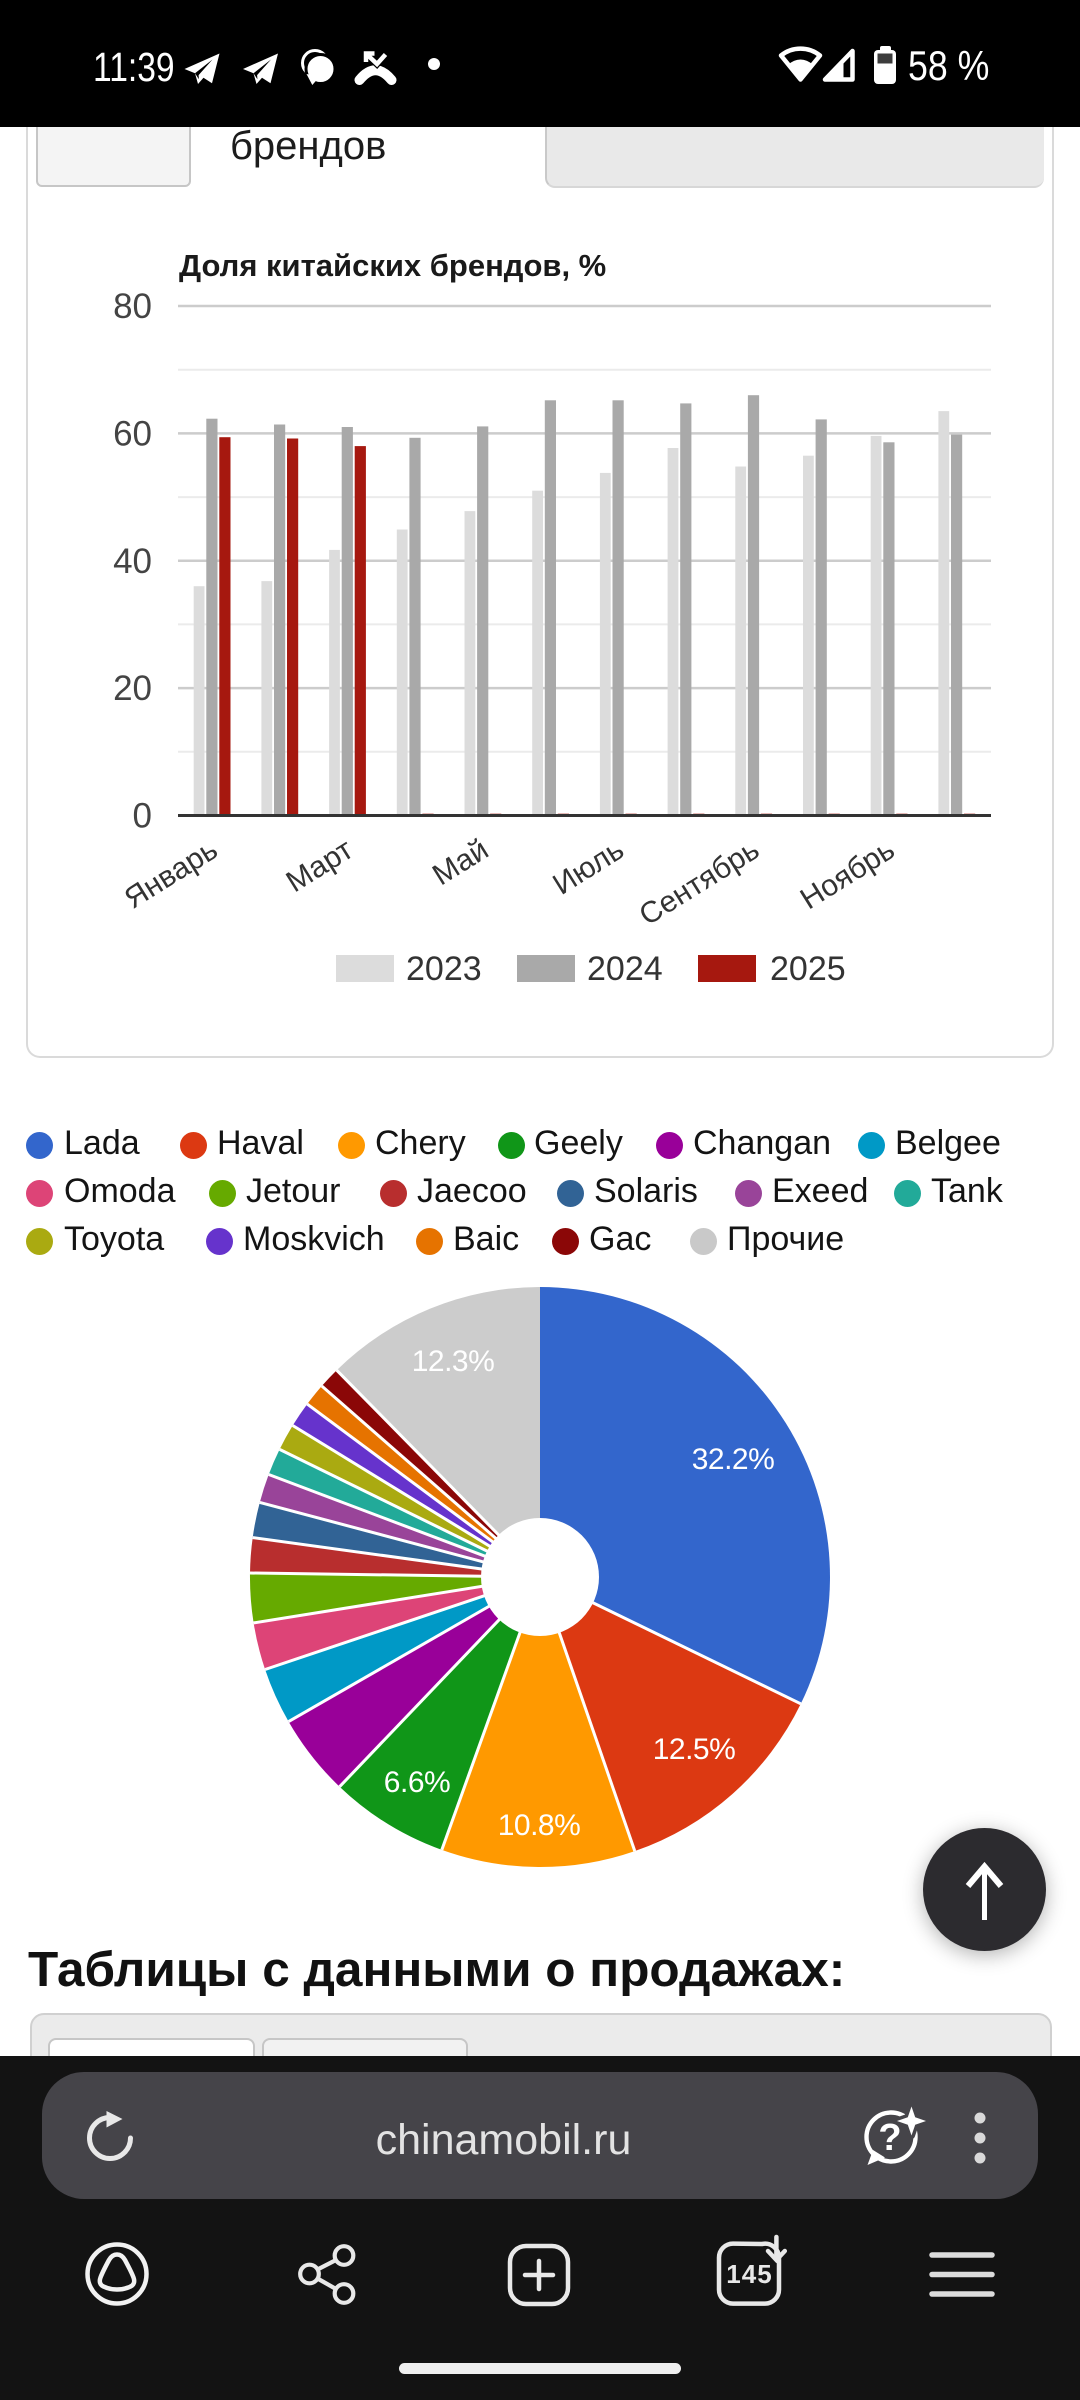 This screenshot has height=2400, width=1080. What do you see at coordinates (808, 969) in the screenshot?
I see `svg-text: 2025` at bounding box center [808, 969].